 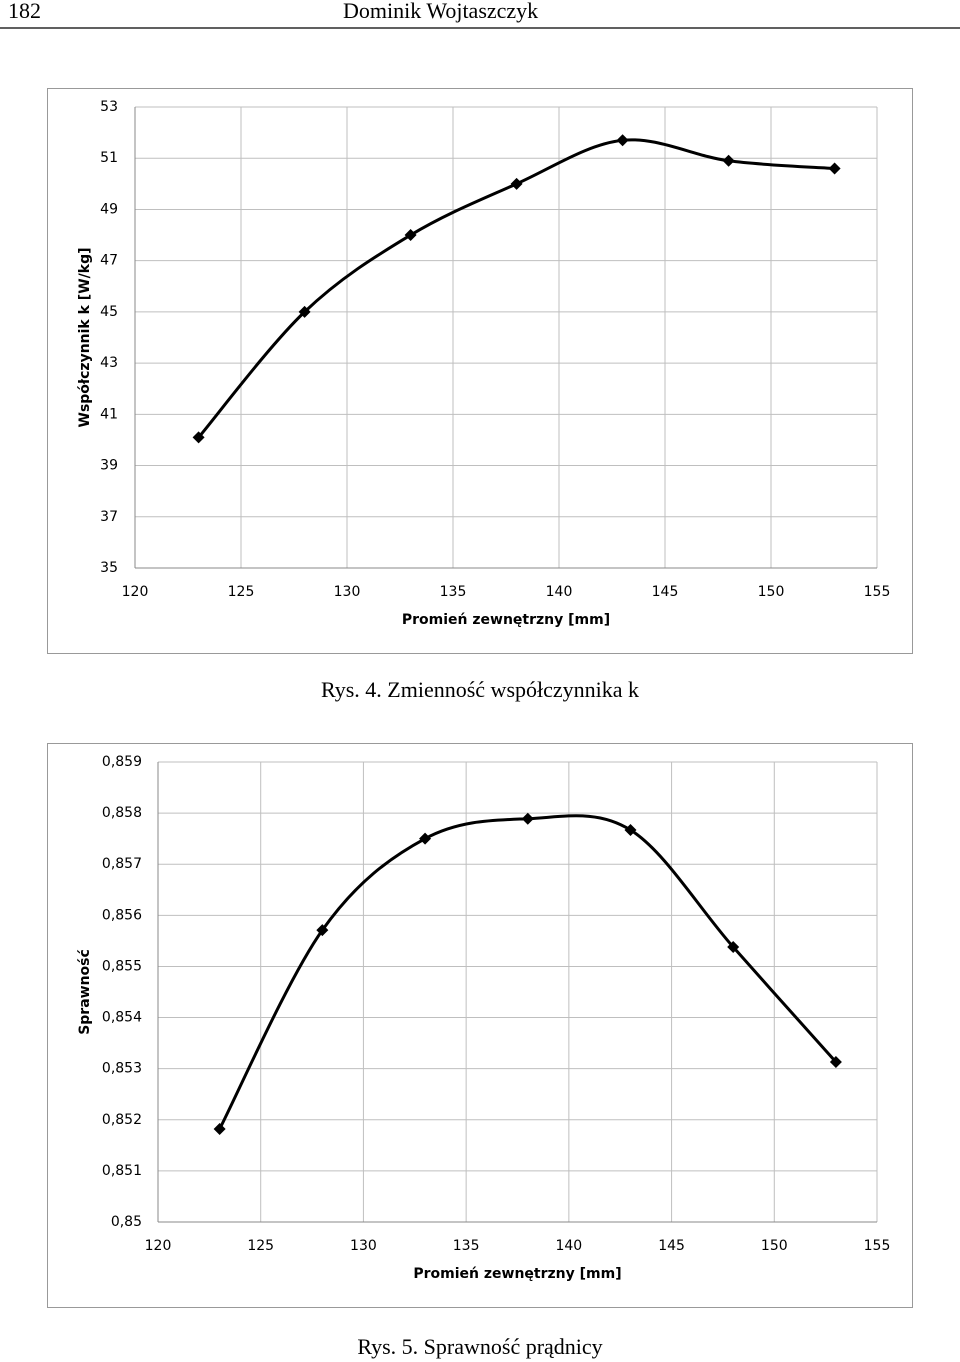 What do you see at coordinates (440, 11) in the screenshot?
I see `author: Dominik Wojtaszczyk` at bounding box center [440, 11].